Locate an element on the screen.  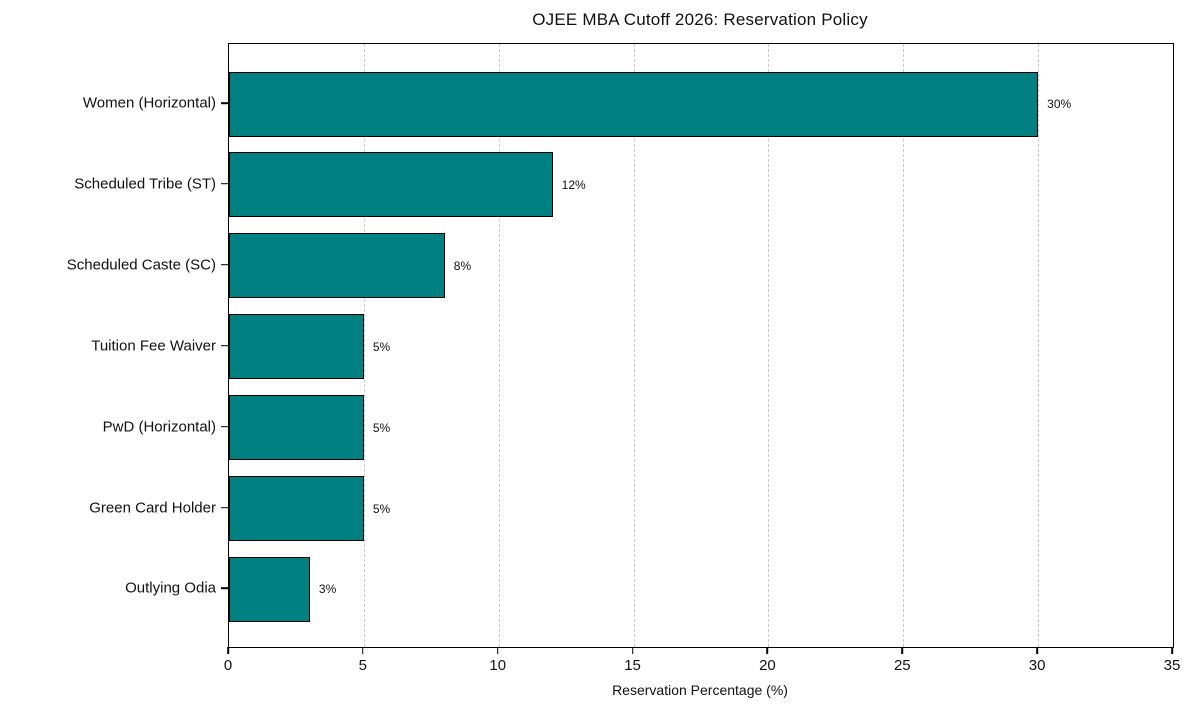
y-tick-label: Scheduled Tribe (ST) is located at coordinates (145, 184).